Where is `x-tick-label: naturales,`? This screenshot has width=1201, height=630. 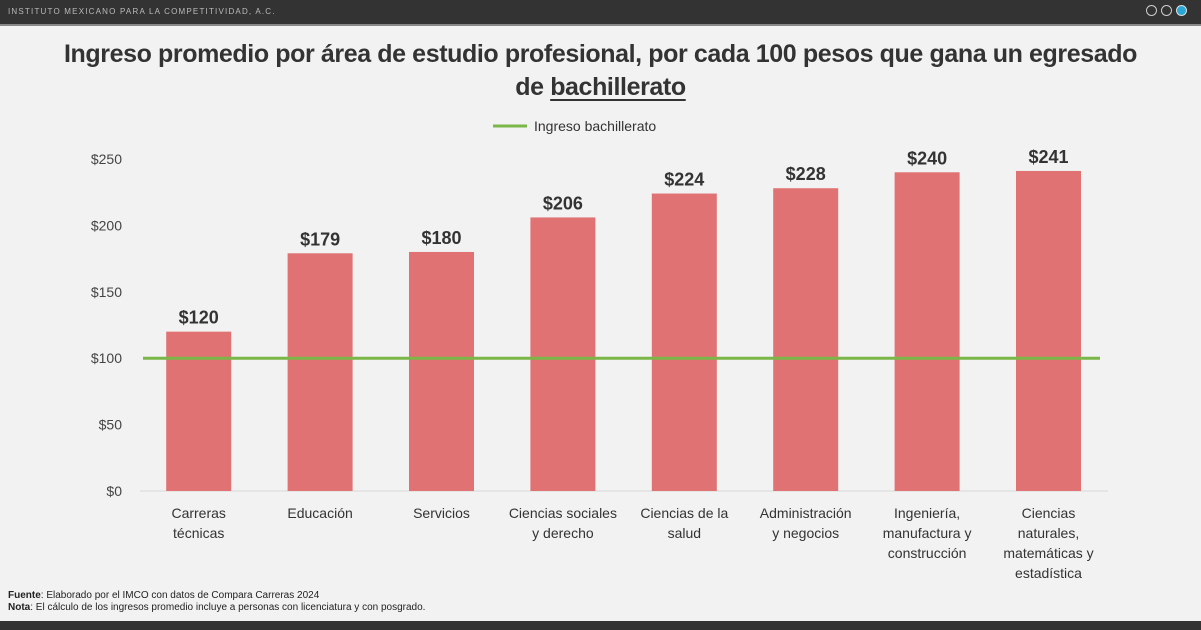 x-tick-label: naturales, is located at coordinates (1048, 533).